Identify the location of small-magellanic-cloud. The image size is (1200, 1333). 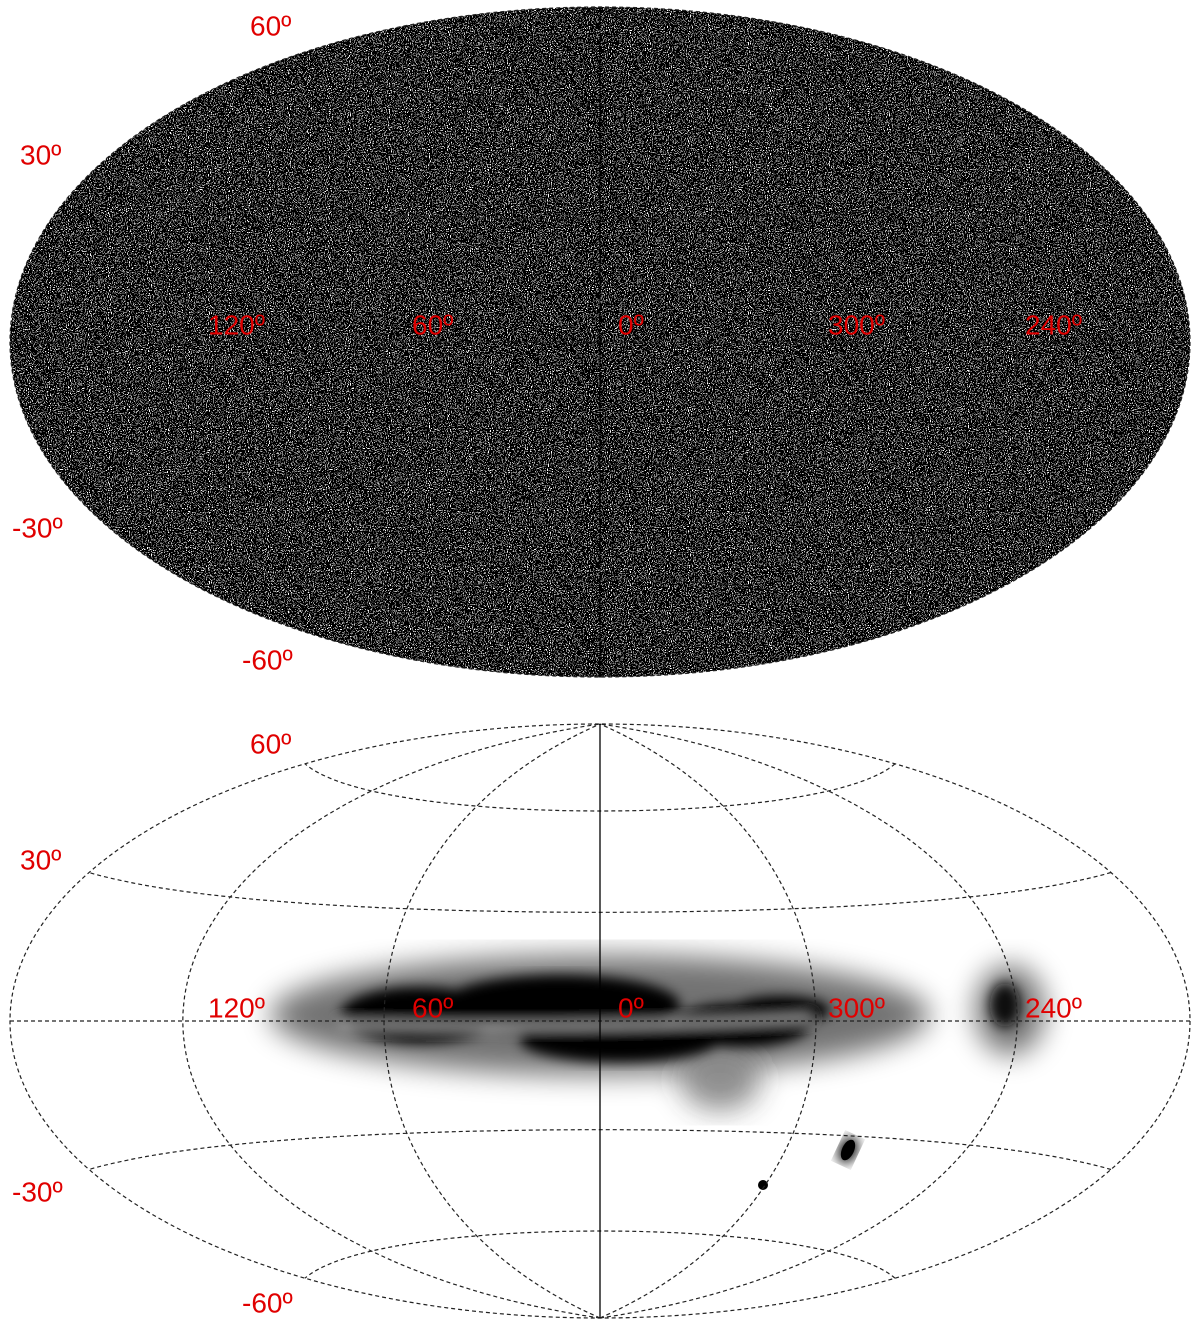
(763, 1185).